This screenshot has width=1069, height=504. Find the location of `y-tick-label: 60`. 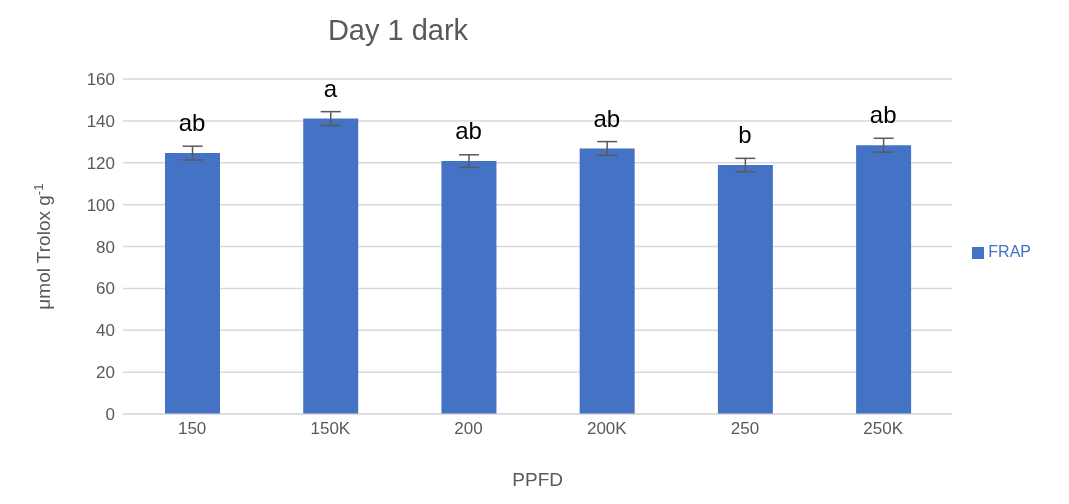

y-tick-label: 60 is located at coordinates (105, 289).